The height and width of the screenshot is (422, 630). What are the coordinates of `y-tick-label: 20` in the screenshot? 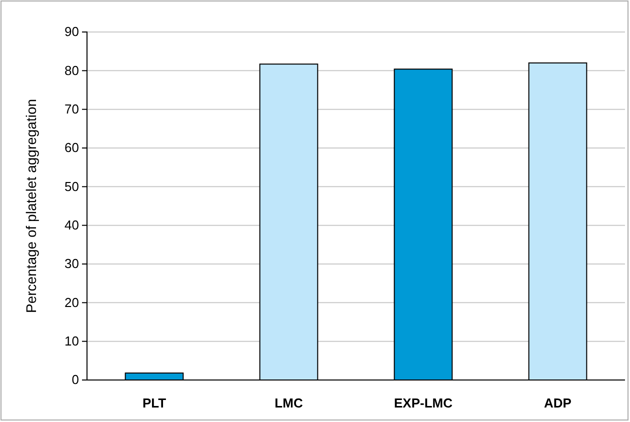 It's located at (71, 302).